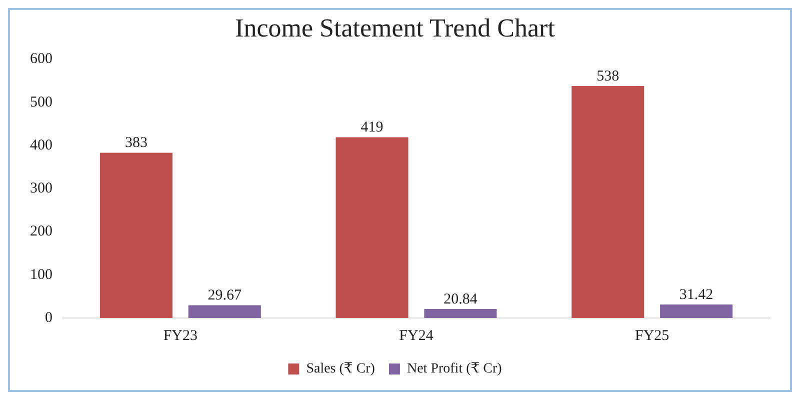  I want to click on y-tick-label: 400, so click(41, 145).